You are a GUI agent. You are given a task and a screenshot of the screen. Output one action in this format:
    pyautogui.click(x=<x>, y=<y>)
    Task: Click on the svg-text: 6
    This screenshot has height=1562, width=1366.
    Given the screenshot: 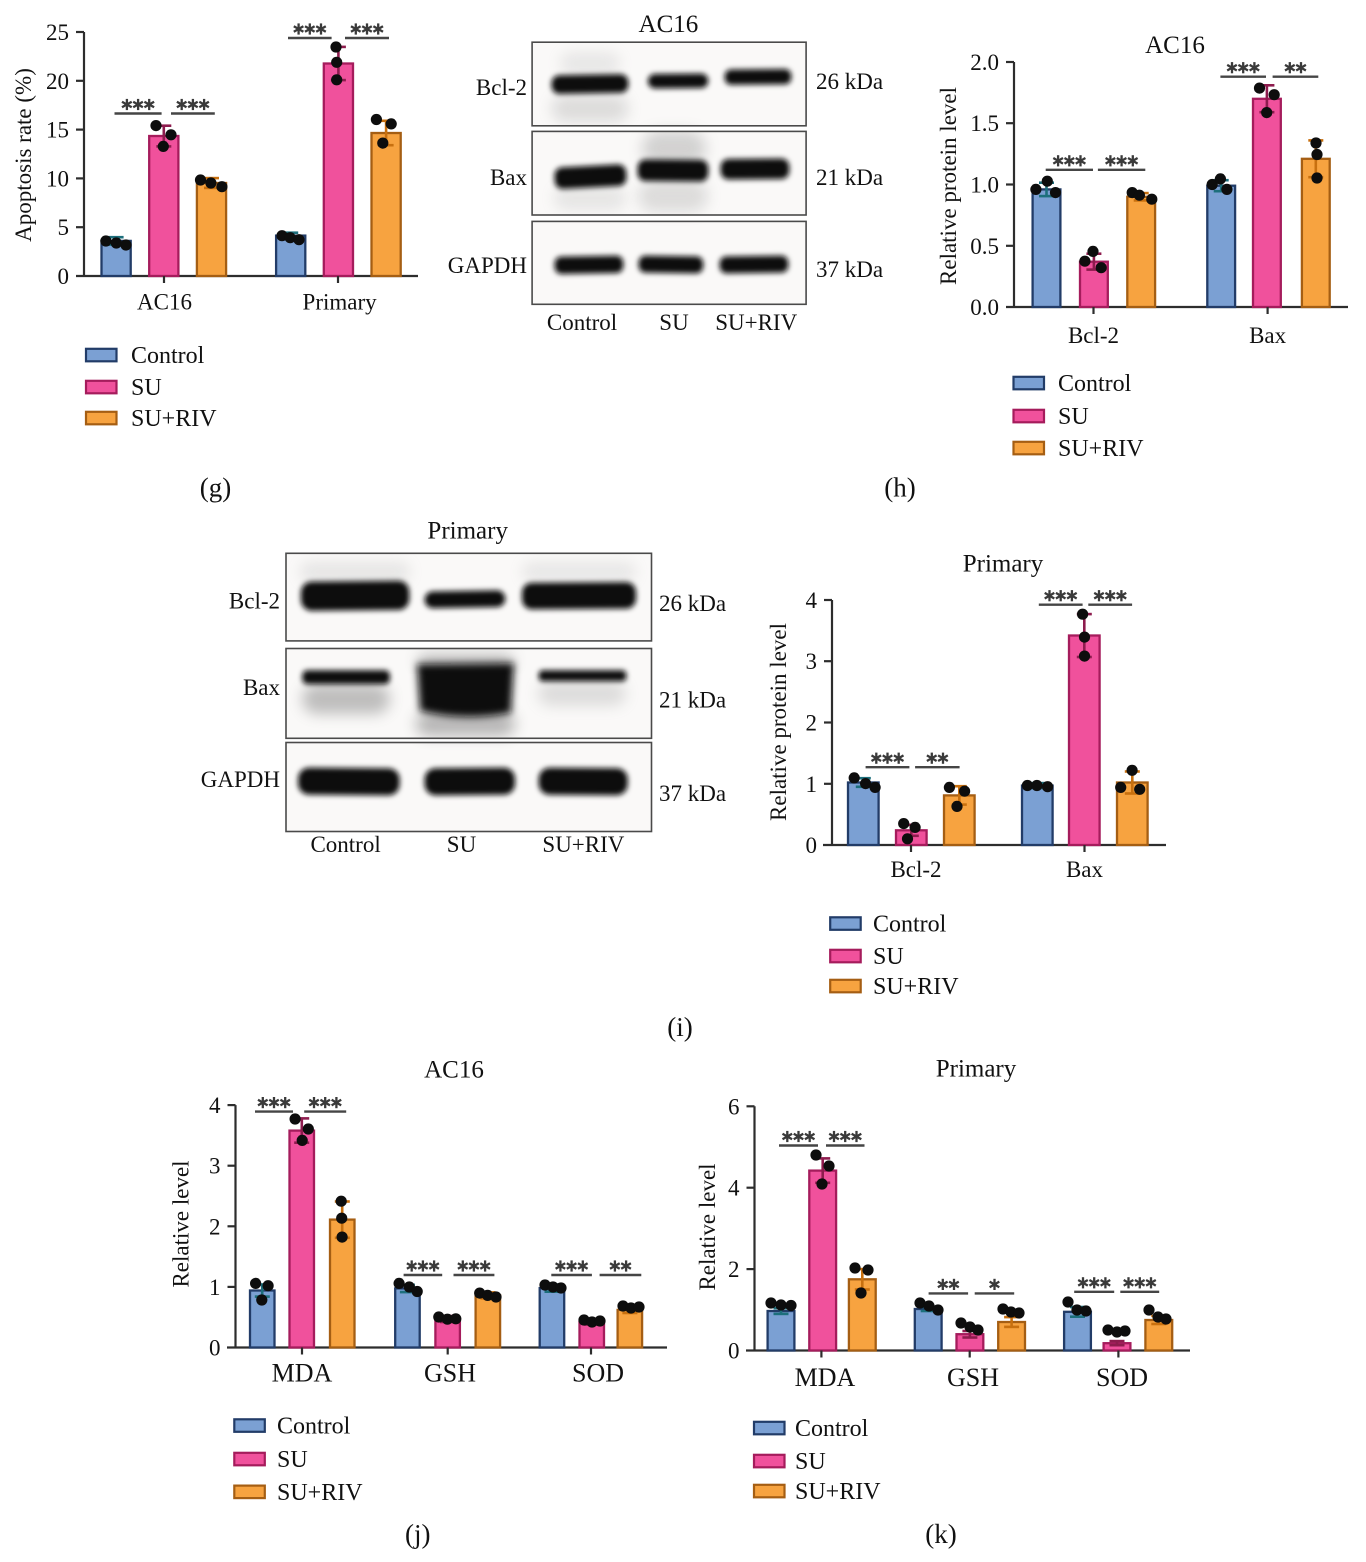 What is the action you would take?
    pyautogui.click(x=734, y=1106)
    